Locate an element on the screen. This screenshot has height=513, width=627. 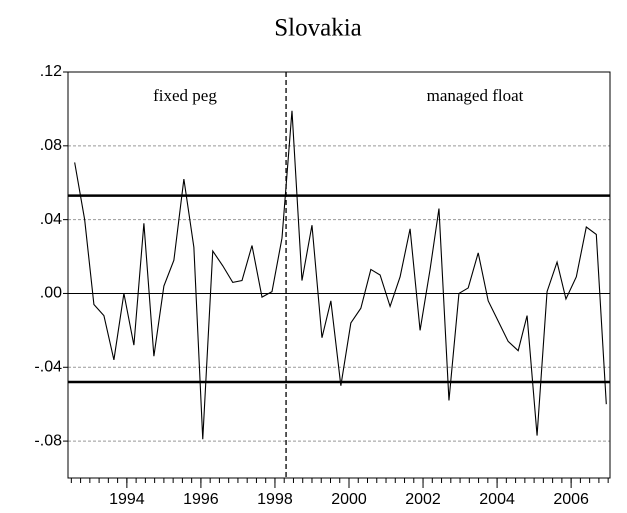
annotation: managed float is located at coordinates (475, 95).